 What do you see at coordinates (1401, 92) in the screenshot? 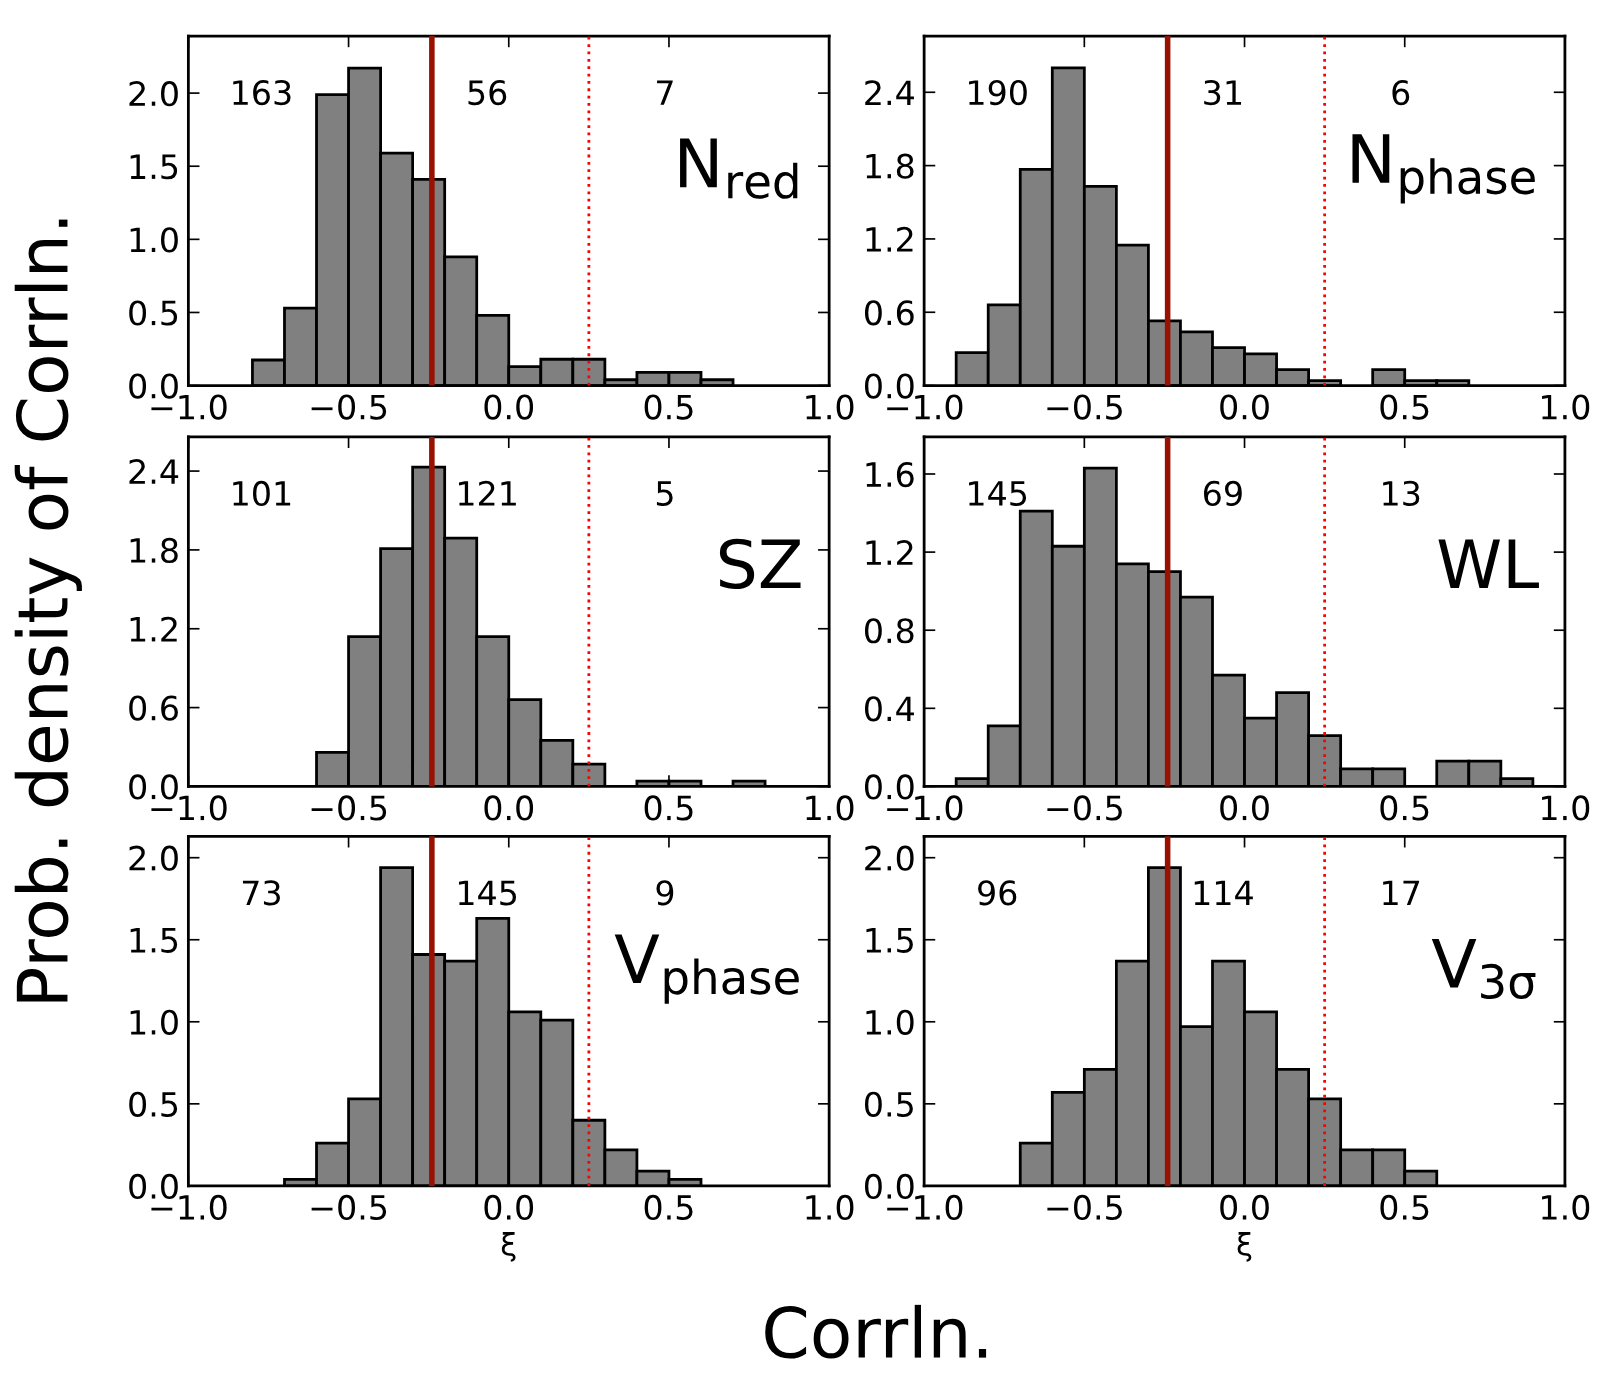
I see `annotation: 6` at bounding box center [1401, 92].